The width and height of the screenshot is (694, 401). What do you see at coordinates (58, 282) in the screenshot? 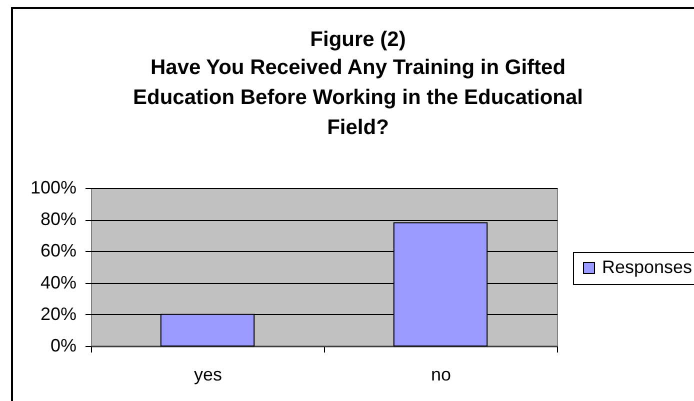
I see `y-tick-label: 40%` at bounding box center [58, 282].